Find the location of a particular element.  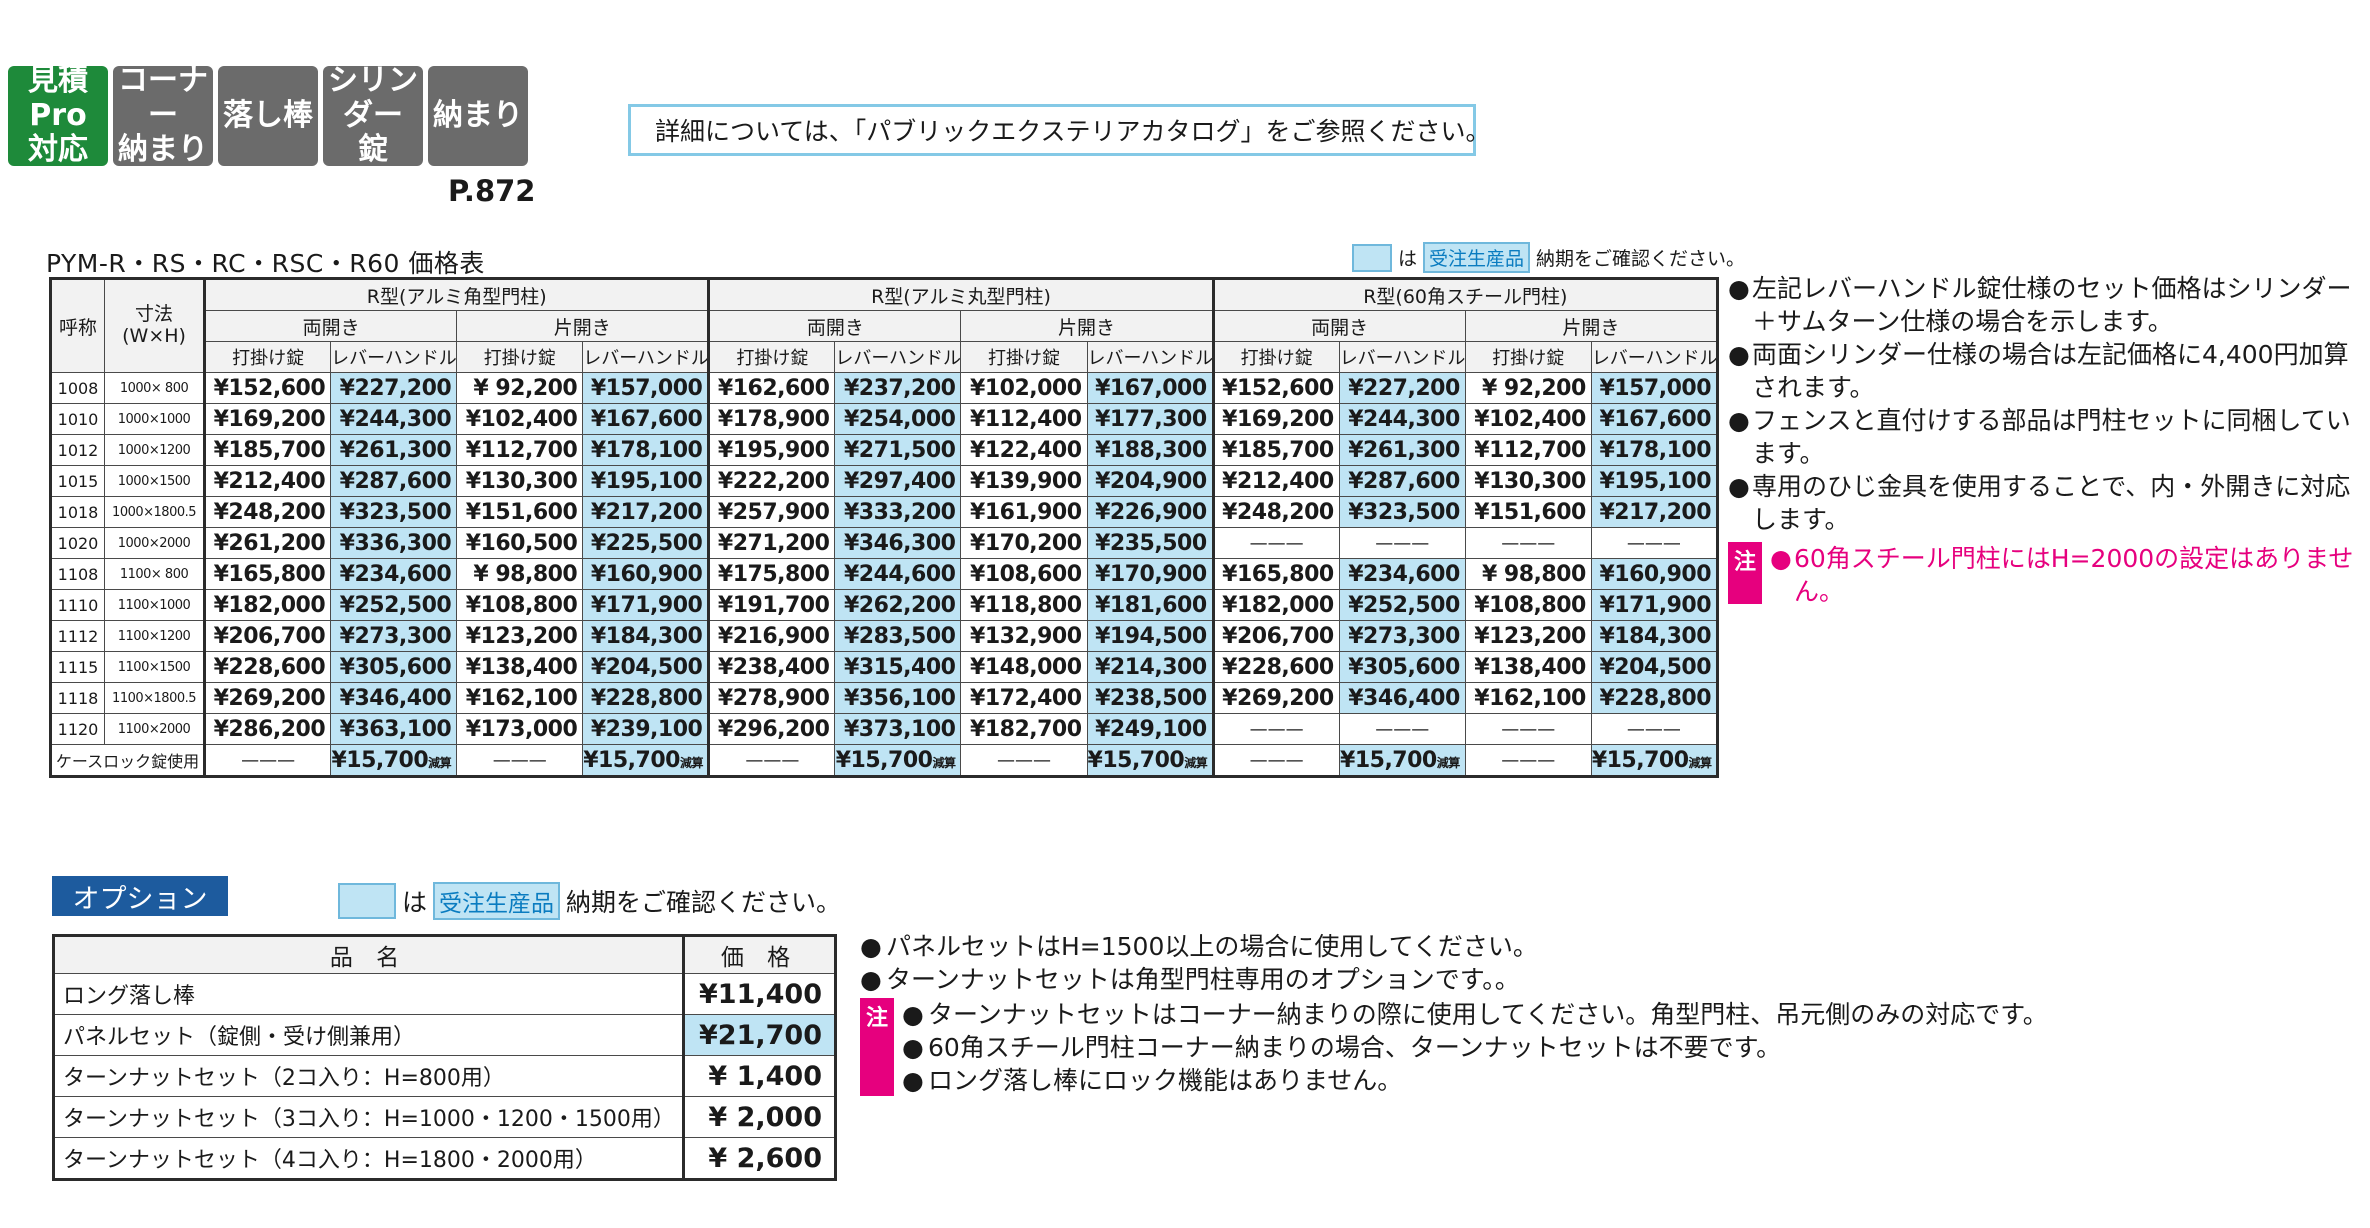

badge-cylinder-lock: シリンダー 錠 is located at coordinates (373, 115).